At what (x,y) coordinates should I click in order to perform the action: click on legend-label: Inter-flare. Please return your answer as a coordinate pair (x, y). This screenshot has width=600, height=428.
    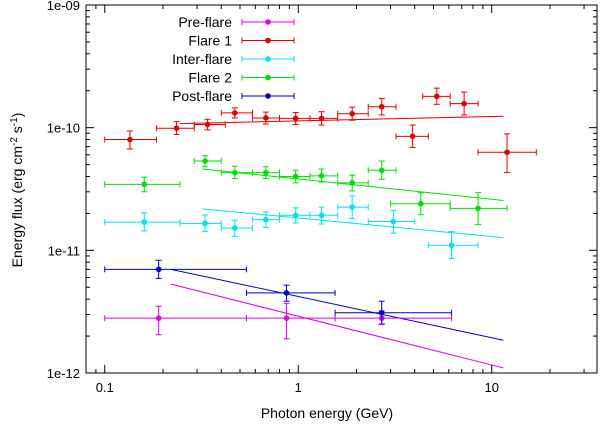
    Looking at the image, I should click on (202, 59).